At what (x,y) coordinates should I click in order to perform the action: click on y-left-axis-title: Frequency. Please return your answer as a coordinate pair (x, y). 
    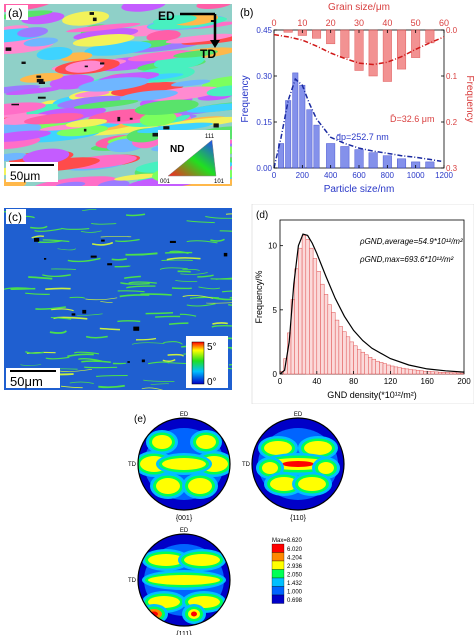
    Looking at the image, I should click on (245, 98).